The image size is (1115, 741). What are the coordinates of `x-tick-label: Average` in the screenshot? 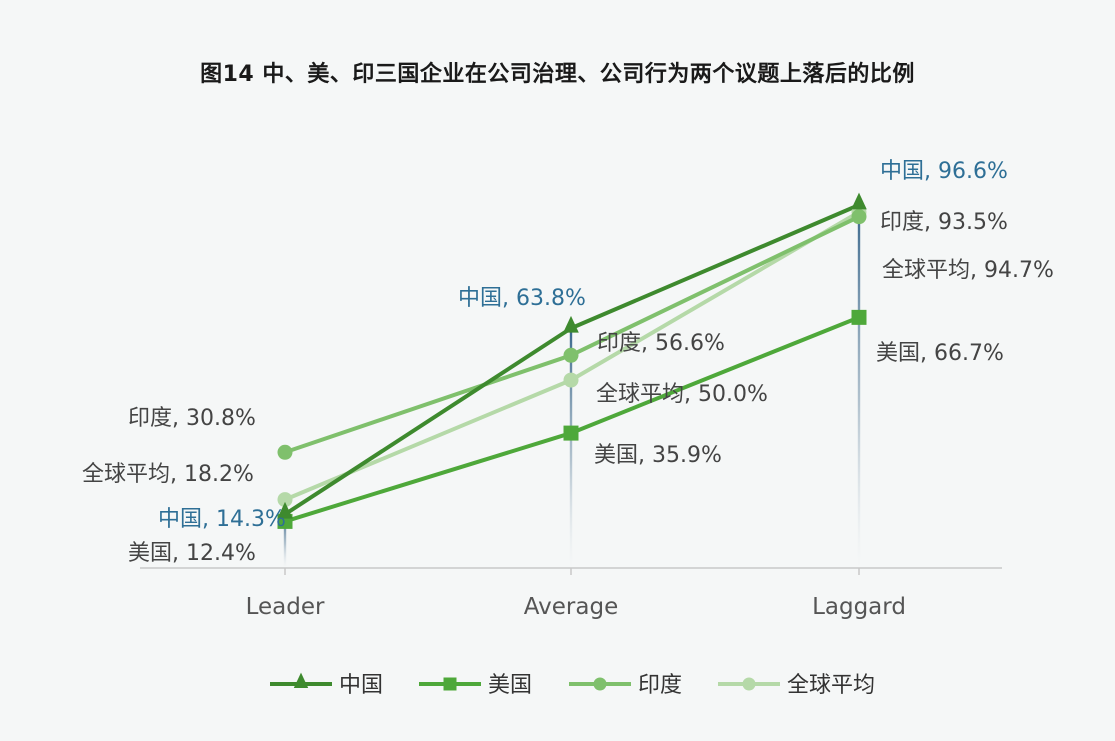 It's located at (571, 607).